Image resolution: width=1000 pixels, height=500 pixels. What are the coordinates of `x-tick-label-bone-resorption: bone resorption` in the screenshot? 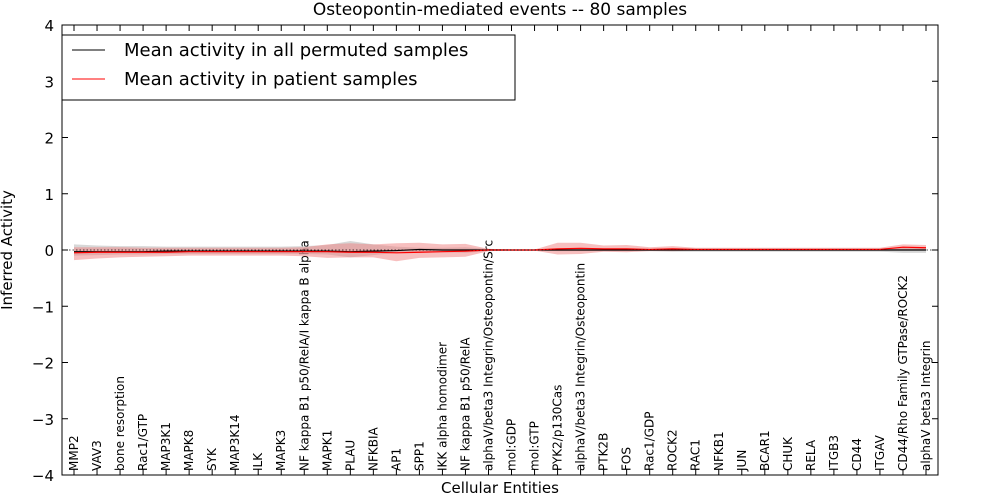 It's located at (120, 423).